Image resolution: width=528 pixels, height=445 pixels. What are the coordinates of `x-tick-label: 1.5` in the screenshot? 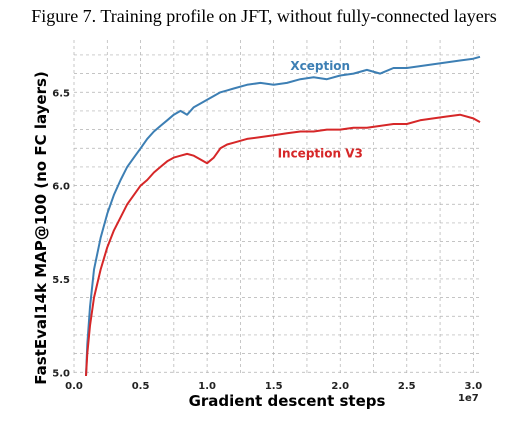 It's located at (274, 386).